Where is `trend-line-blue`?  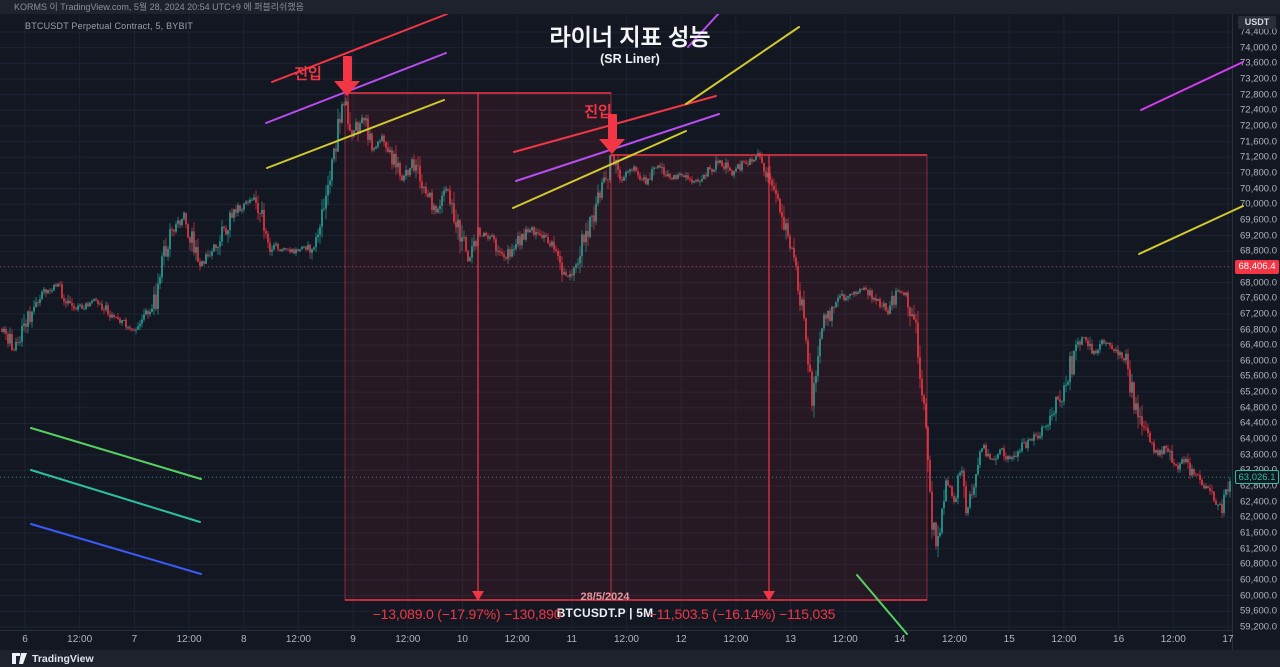 trend-line-blue is located at coordinates (116, 549).